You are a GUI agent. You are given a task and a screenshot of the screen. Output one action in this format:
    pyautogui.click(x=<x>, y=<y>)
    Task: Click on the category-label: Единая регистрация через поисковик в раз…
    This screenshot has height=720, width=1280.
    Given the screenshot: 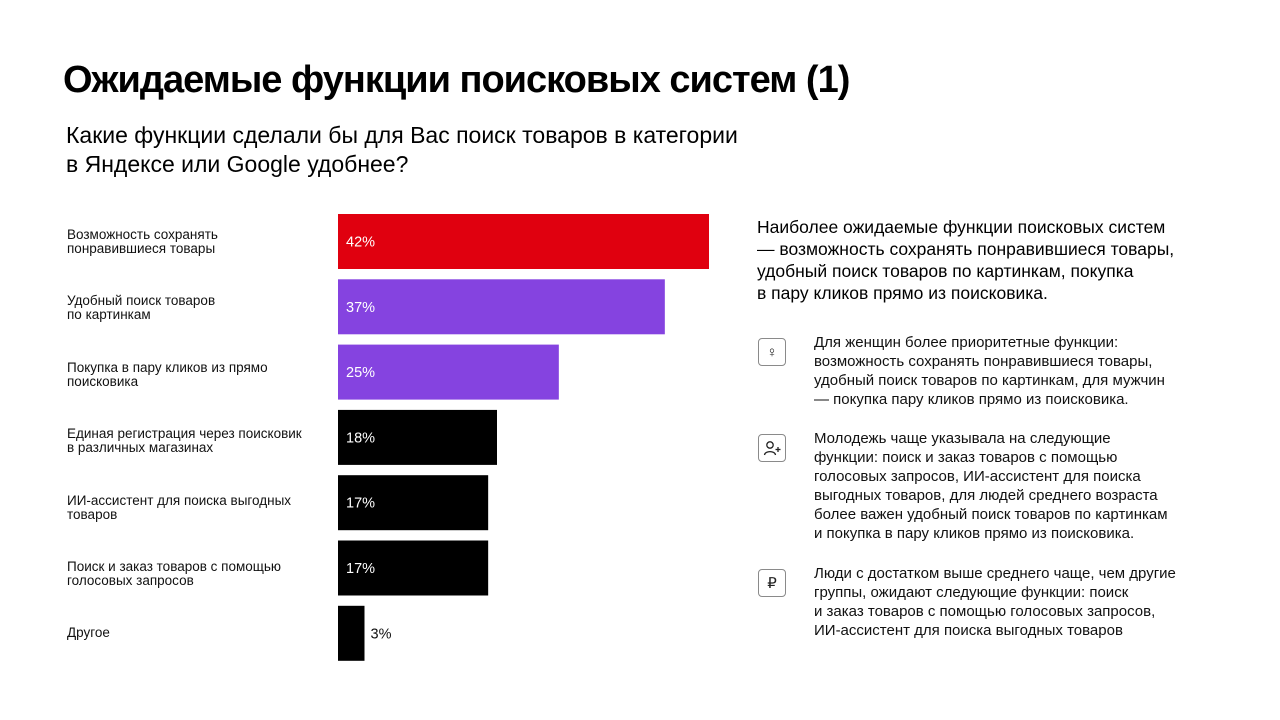 What is the action you would take?
    pyautogui.click(x=184, y=440)
    